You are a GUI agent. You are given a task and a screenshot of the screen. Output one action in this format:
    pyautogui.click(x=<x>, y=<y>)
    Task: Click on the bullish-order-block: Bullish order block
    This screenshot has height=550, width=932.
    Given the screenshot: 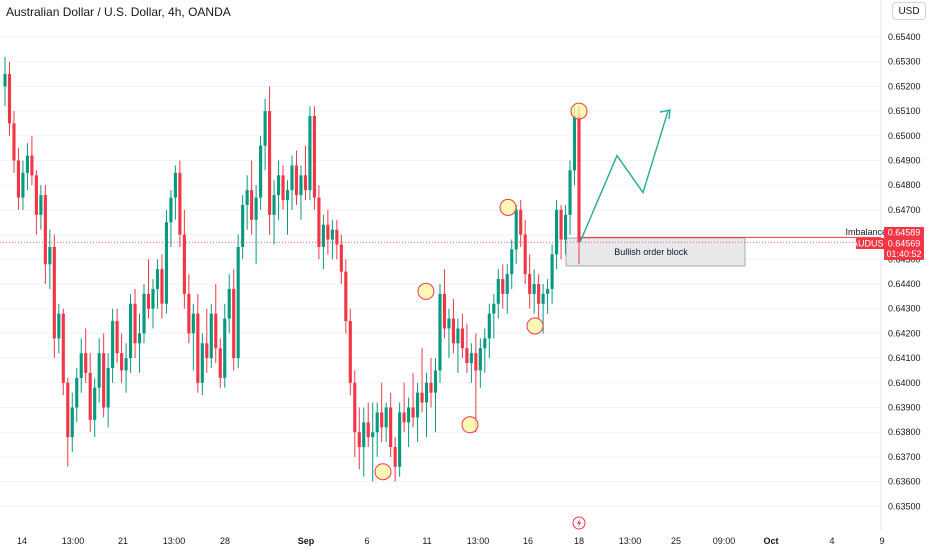 What is the action you would take?
    pyautogui.click(x=655, y=252)
    